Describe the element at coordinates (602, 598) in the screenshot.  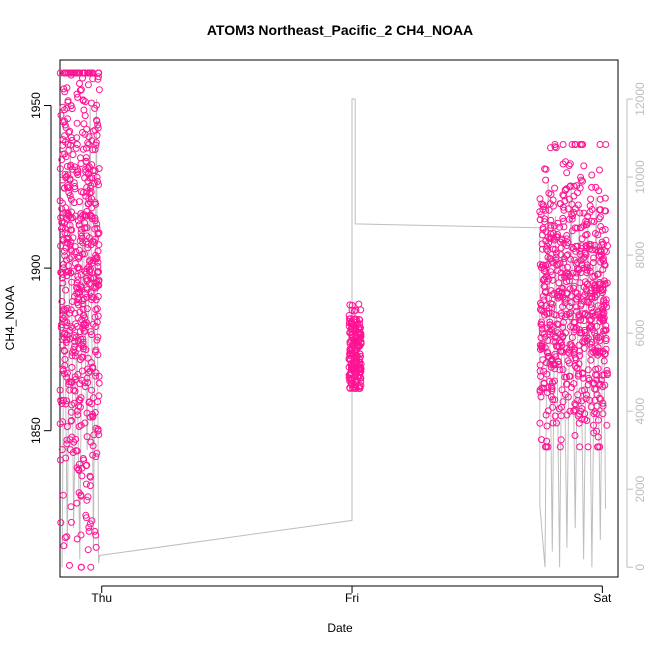
I see `x-tick-label: Sat` at that location.